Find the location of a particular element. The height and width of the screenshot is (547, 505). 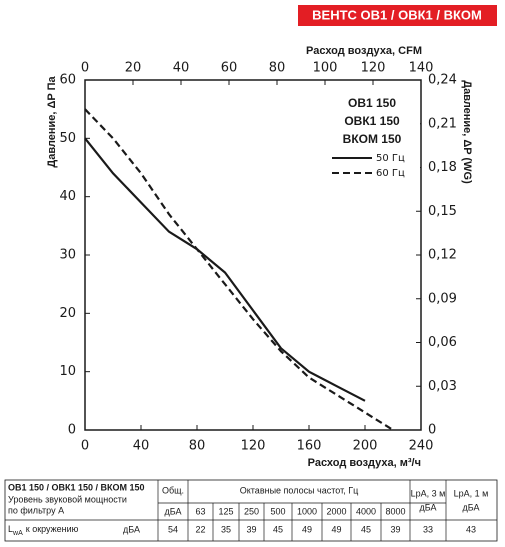

x2-tick-label: 100 is located at coordinates (325, 68).